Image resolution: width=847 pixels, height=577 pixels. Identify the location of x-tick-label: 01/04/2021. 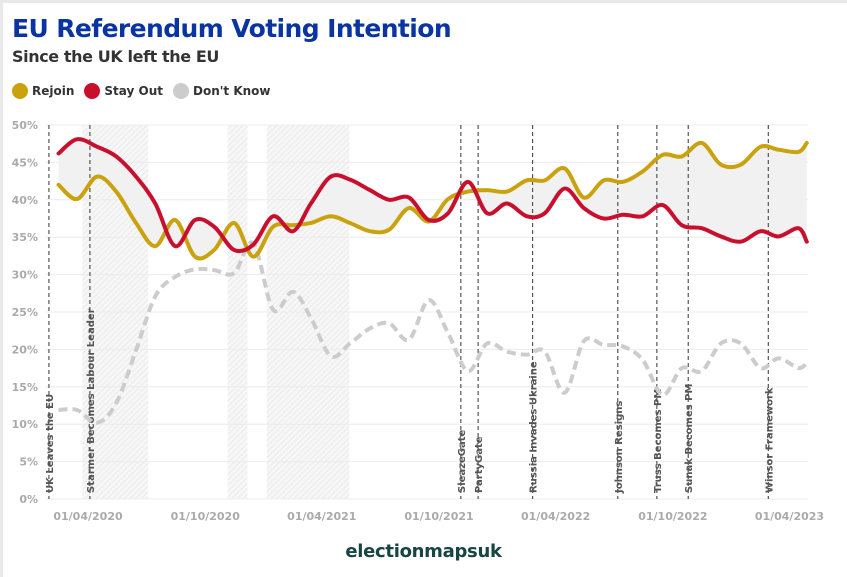
(321, 516).